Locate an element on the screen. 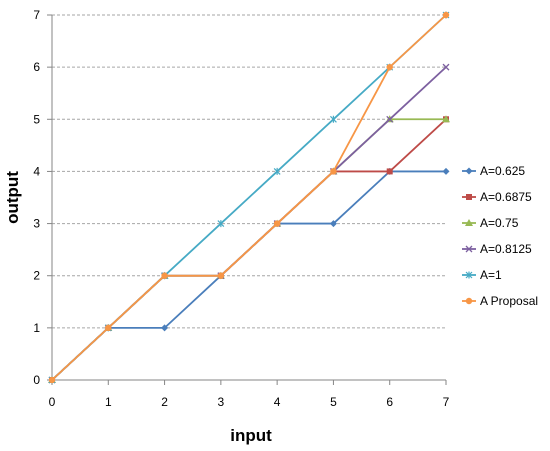 This screenshot has height=451, width=550. y-tick-label: 5 is located at coordinates (36, 119).